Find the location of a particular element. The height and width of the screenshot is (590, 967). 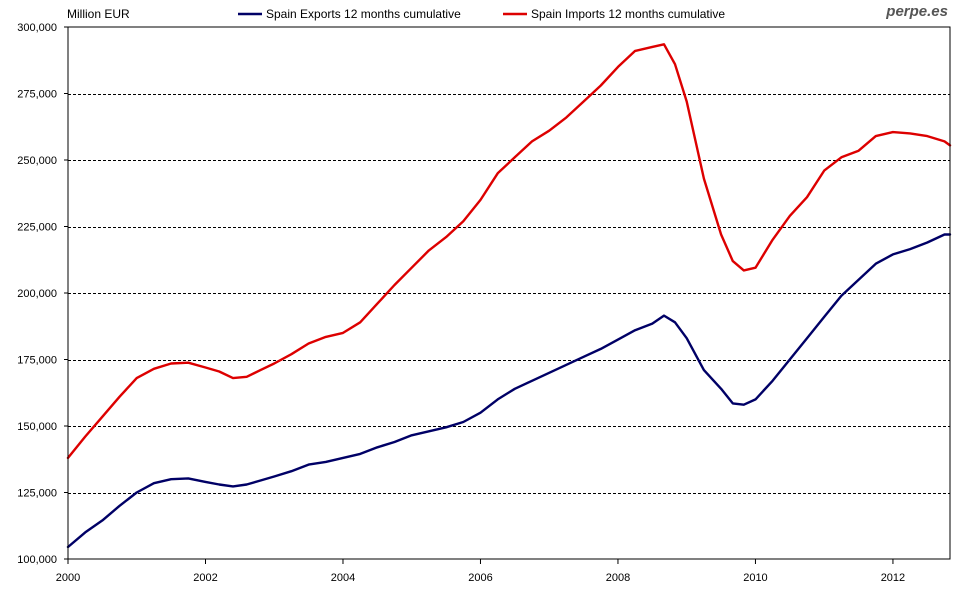

legend-label: Spain Exports 12 months cumulative is located at coordinates (363, 14).